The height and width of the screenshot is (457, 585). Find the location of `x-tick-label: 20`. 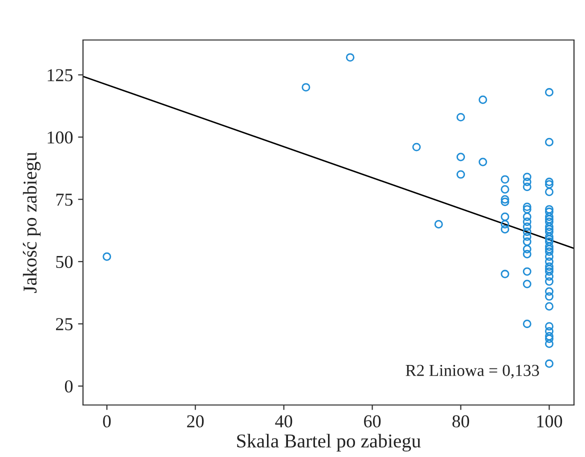

x-tick-label: 20 is located at coordinates (195, 421).